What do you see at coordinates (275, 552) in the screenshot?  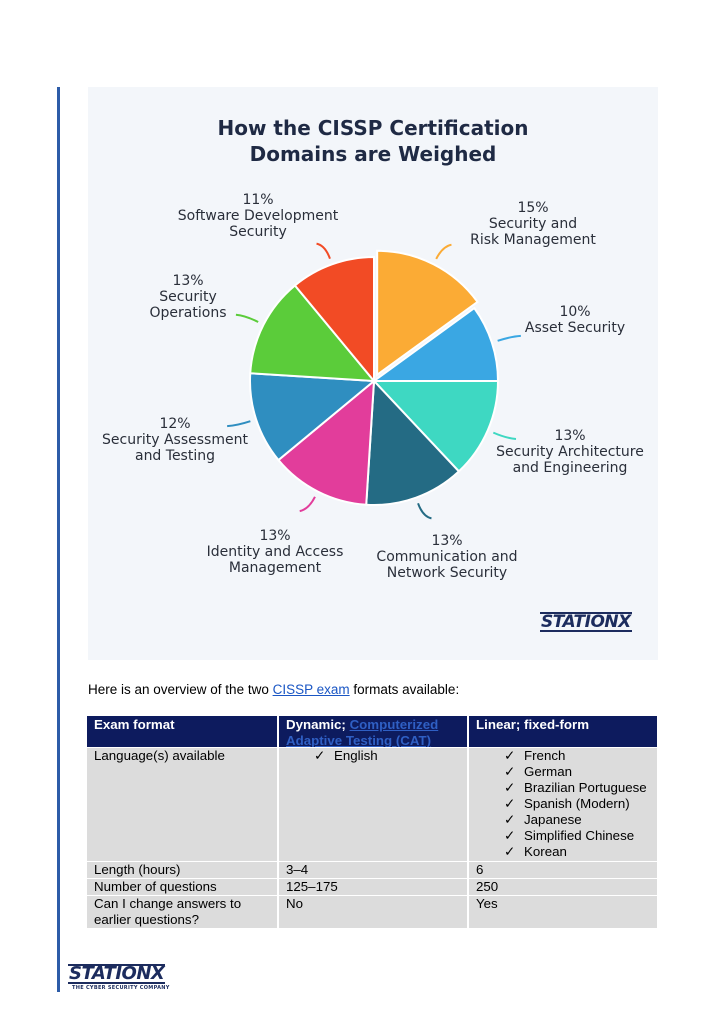 I see `slice-label: 13% Identity and Access Management` at bounding box center [275, 552].